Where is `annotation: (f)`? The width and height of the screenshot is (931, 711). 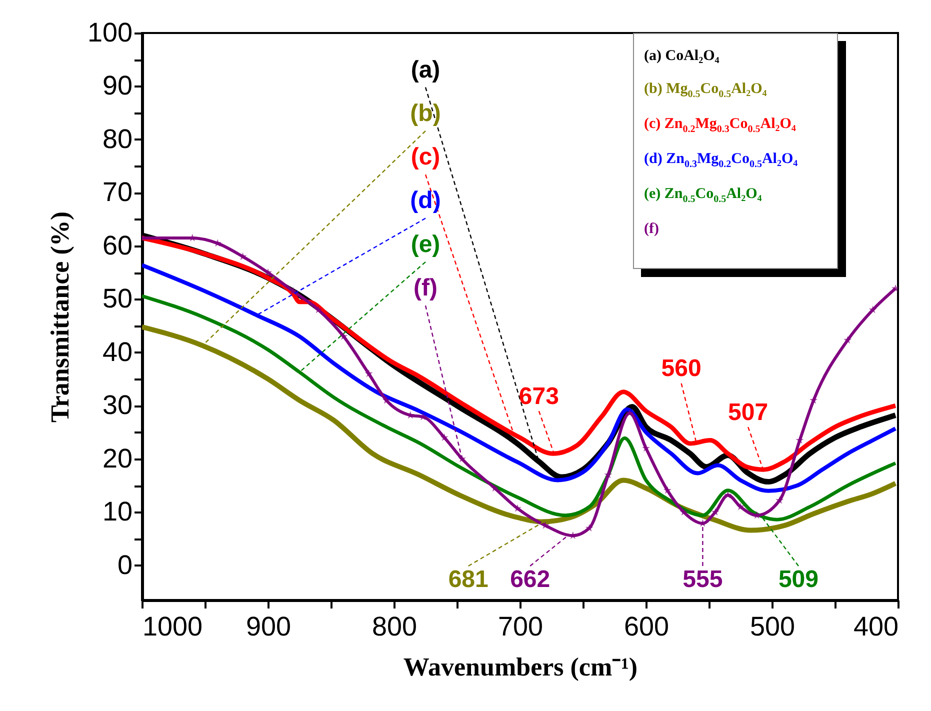 annotation: (f) is located at coordinates (426, 288).